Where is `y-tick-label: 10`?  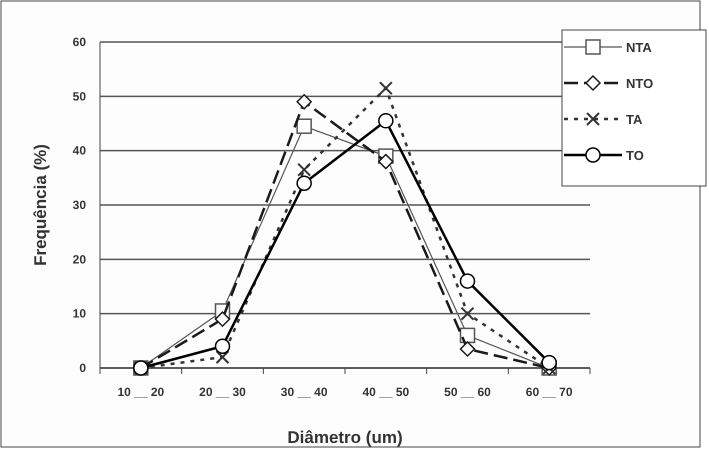 y-tick-label: 10 is located at coordinates (79, 313).